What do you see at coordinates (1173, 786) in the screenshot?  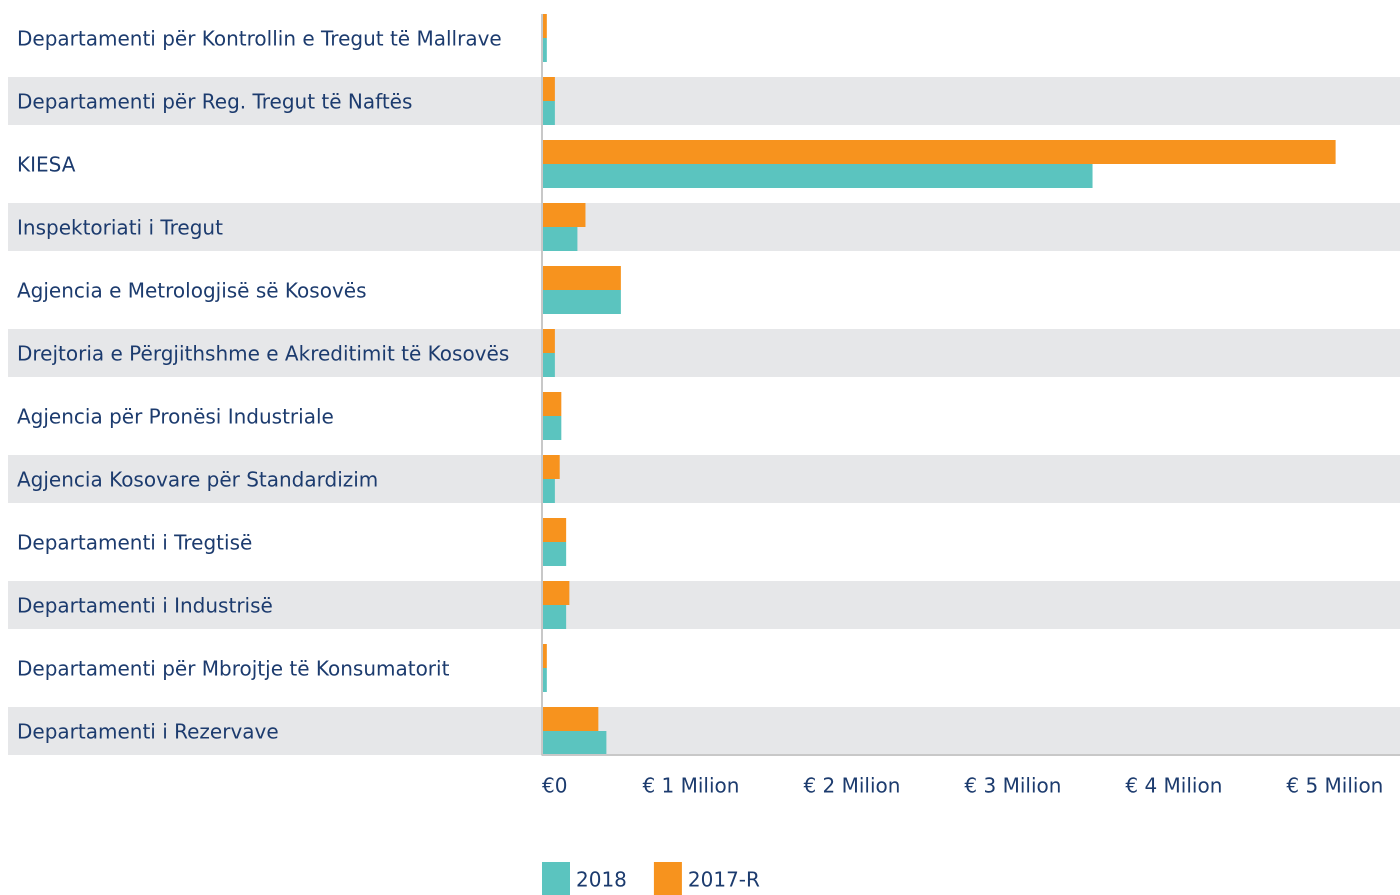 I see `x-tick-label: € 4 Milion` at bounding box center [1173, 786].